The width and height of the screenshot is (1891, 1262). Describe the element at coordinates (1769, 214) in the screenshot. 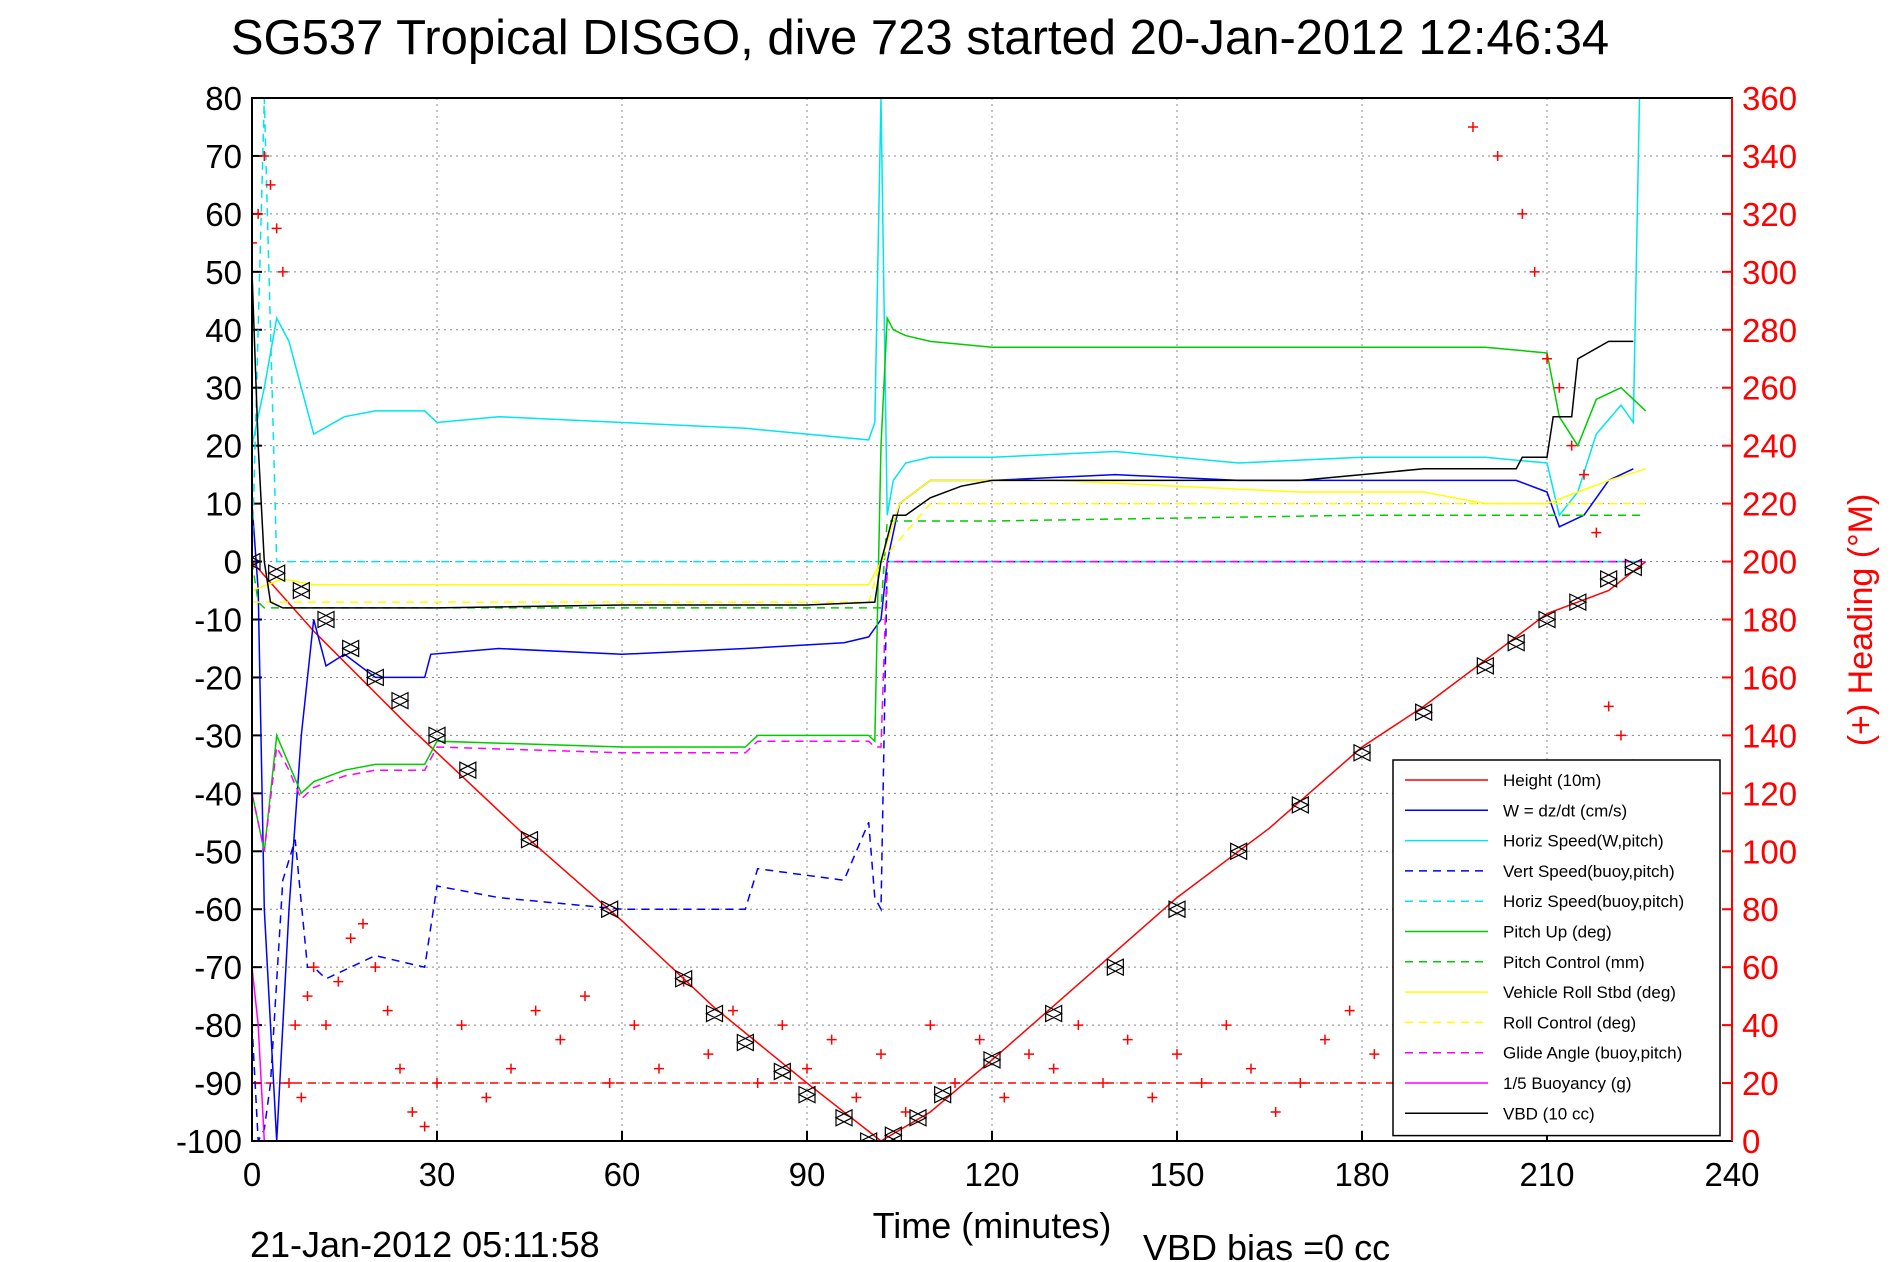

I see `right-tick-label: 320` at that location.